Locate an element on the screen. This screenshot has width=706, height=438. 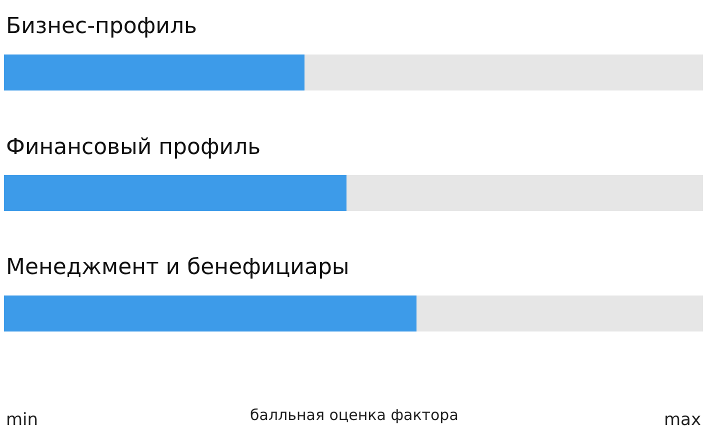
text: балльная оценка фактора is located at coordinates (354, 415).